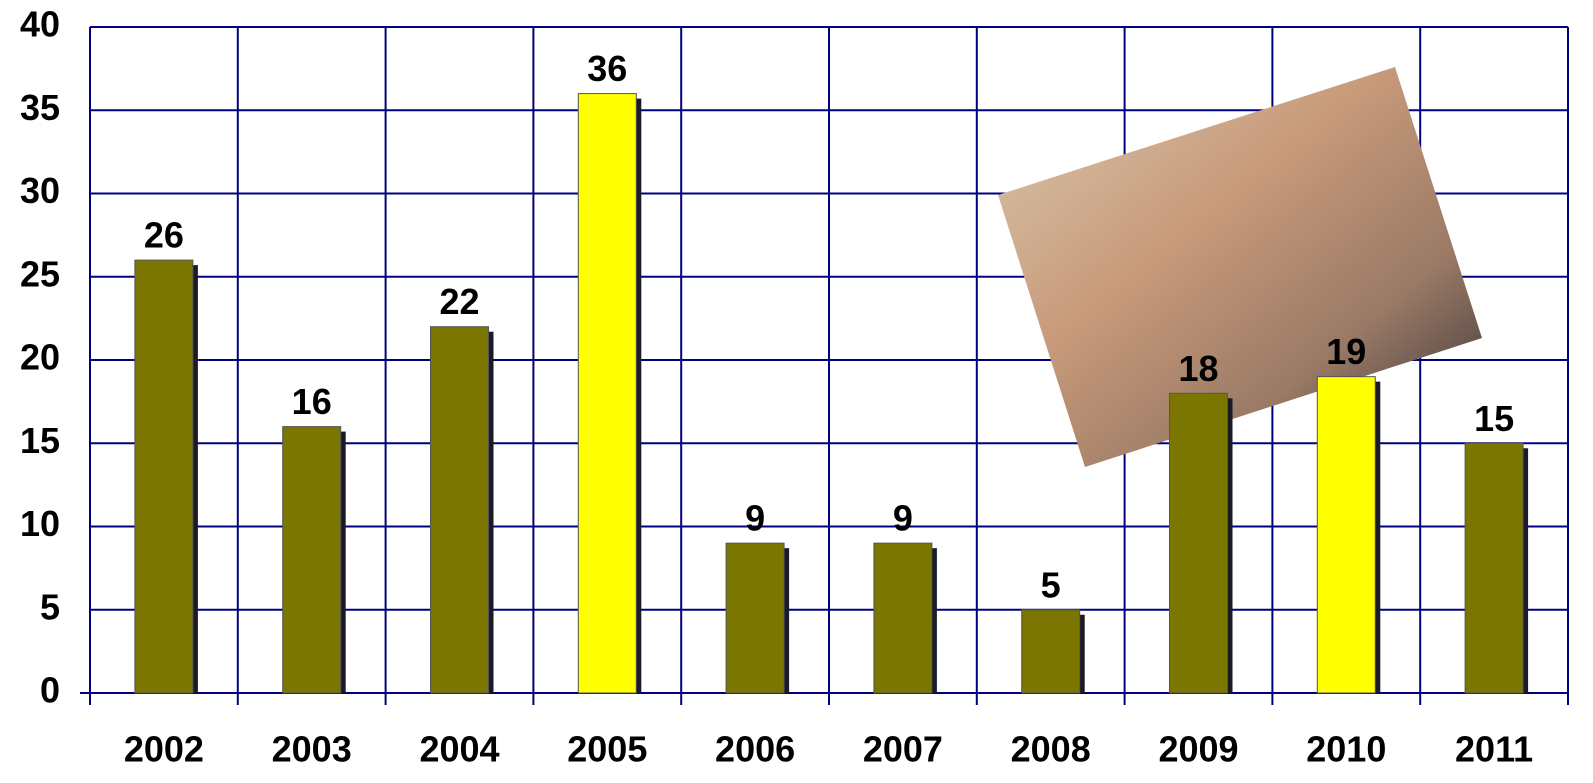 This screenshot has height=783, width=1593. Describe the element at coordinates (1198, 368) in the screenshot. I see `value-label: 18` at that location.